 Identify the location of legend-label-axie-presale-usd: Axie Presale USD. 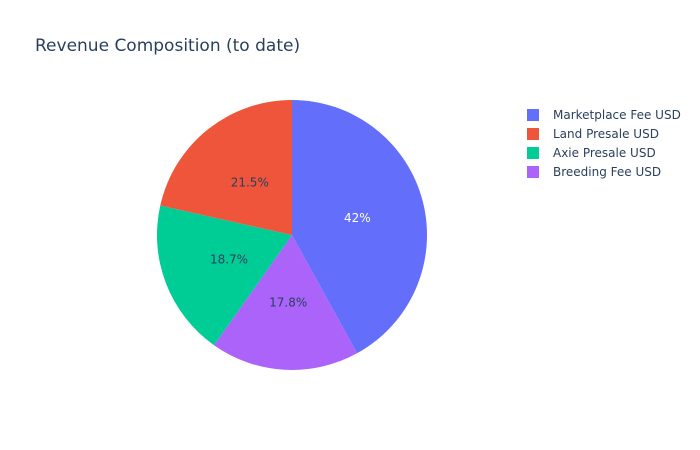
(604, 153).